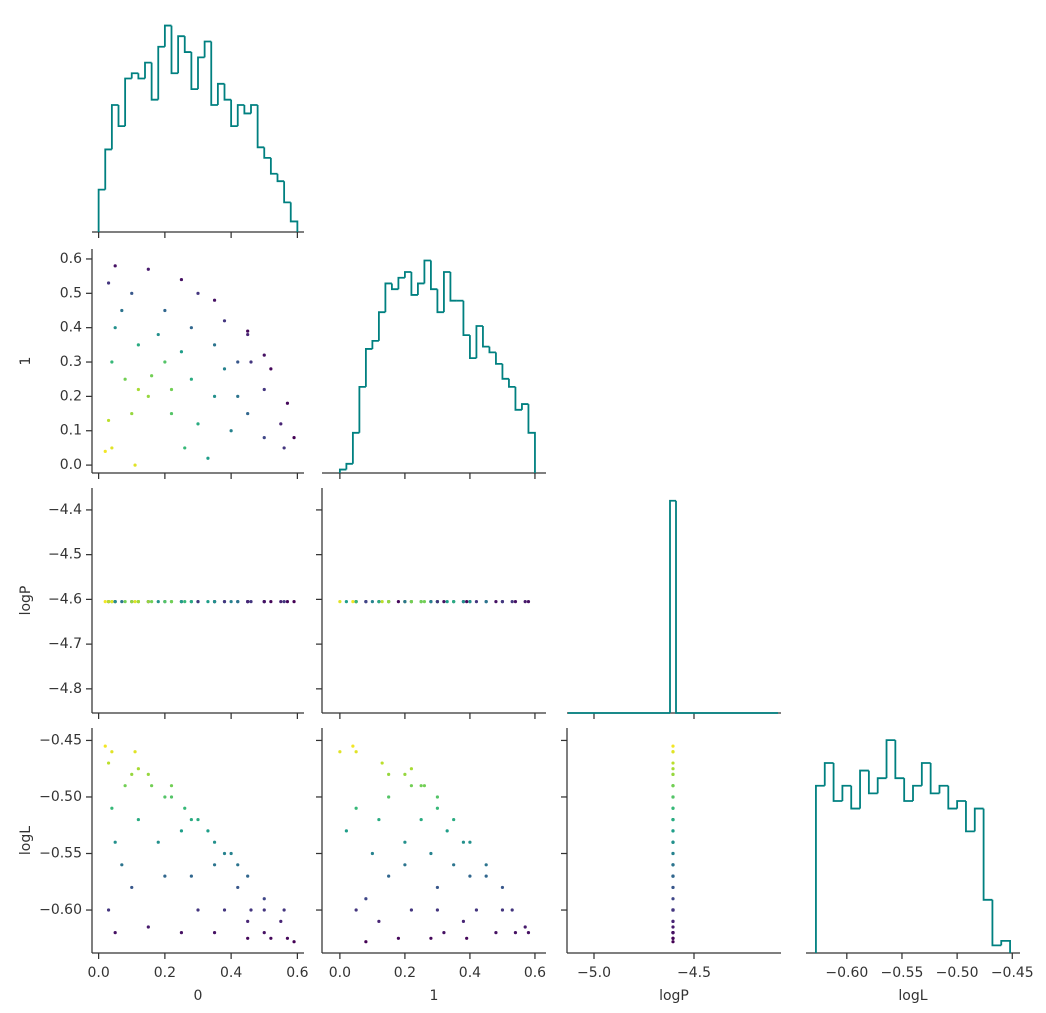  Describe the element at coordinates (297, 973) in the screenshot. I see `x-tick-label: 0.6` at that location.